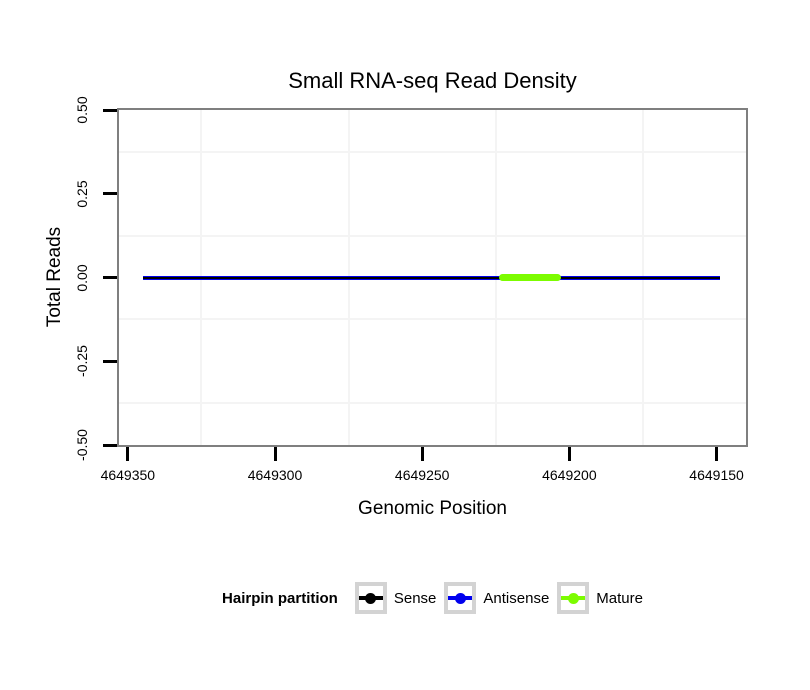 The image size is (810, 690). What do you see at coordinates (716, 475) in the screenshot?
I see `x-tick-label: 4649150` at bounding box center [716, 475].